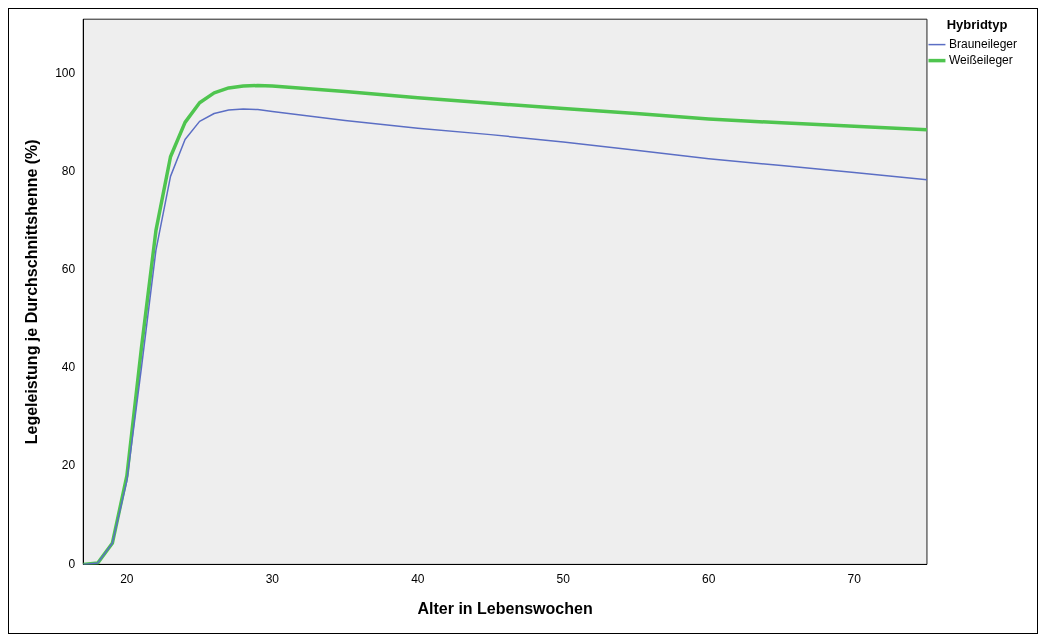 This screenshot has height=642, width=1047. What do you see at coordinates (418, 578) in the screenshot?
I see `x-tick-label: 40` at bounding box center [418, 578].